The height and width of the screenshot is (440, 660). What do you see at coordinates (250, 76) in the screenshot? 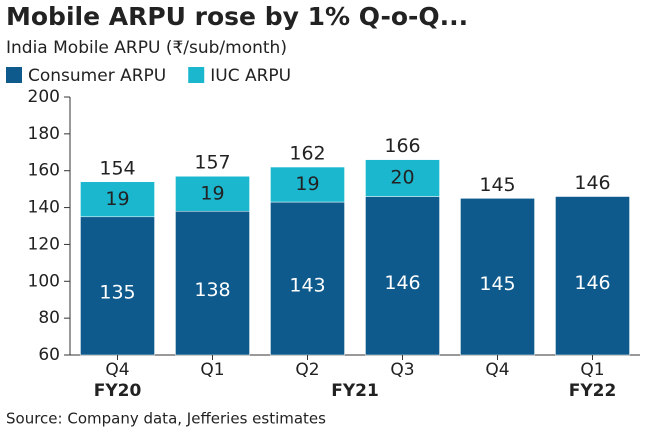
I see `legend-label: IUC ARPU` at bounding box center [250, 76].